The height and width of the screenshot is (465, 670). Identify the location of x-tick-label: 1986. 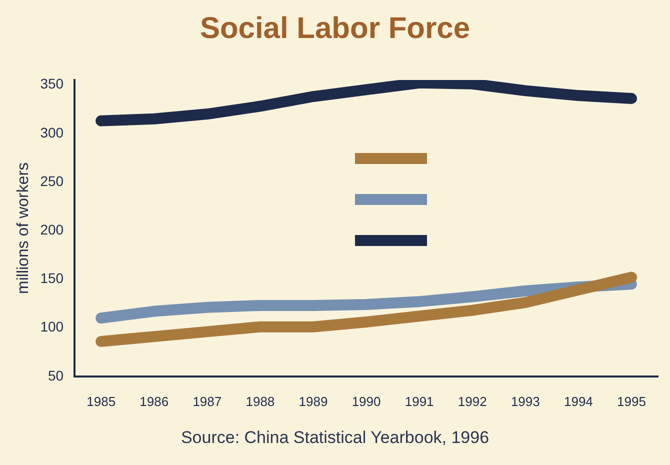
(154, 401).